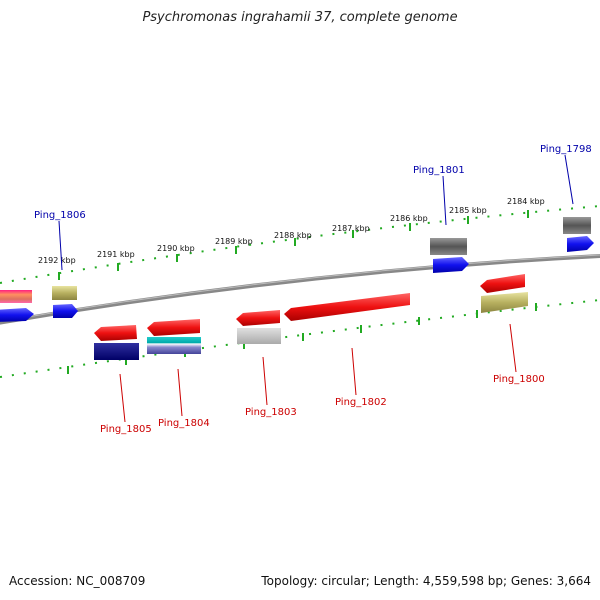  Describe the element at coordinates (57, 260) in the screenshot. I see `tick-label: 2192 kbp` at that location.